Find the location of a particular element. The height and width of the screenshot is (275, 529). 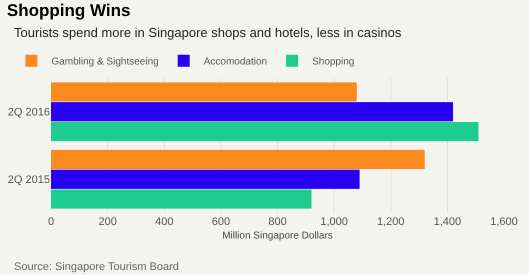

y-tick-label: 2Q 2015 is located at coordinates (29, 180).